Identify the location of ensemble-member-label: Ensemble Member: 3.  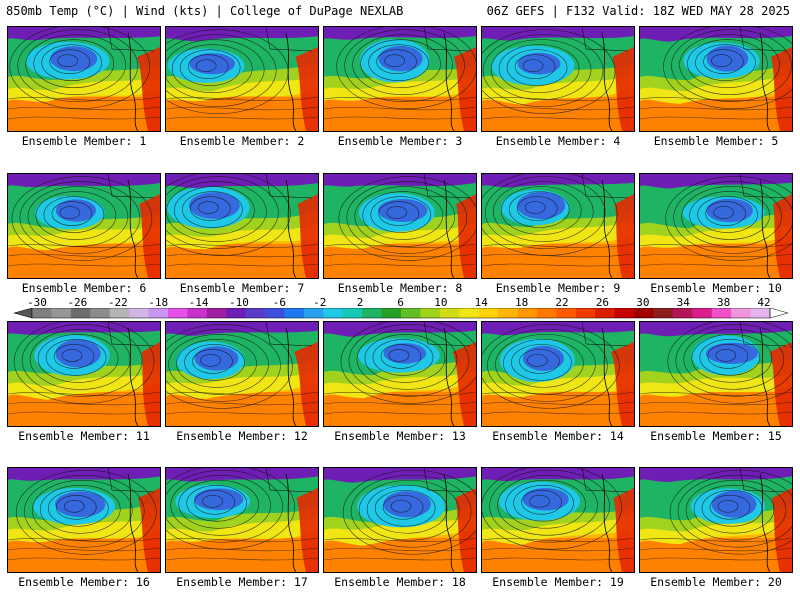
(400, 141).